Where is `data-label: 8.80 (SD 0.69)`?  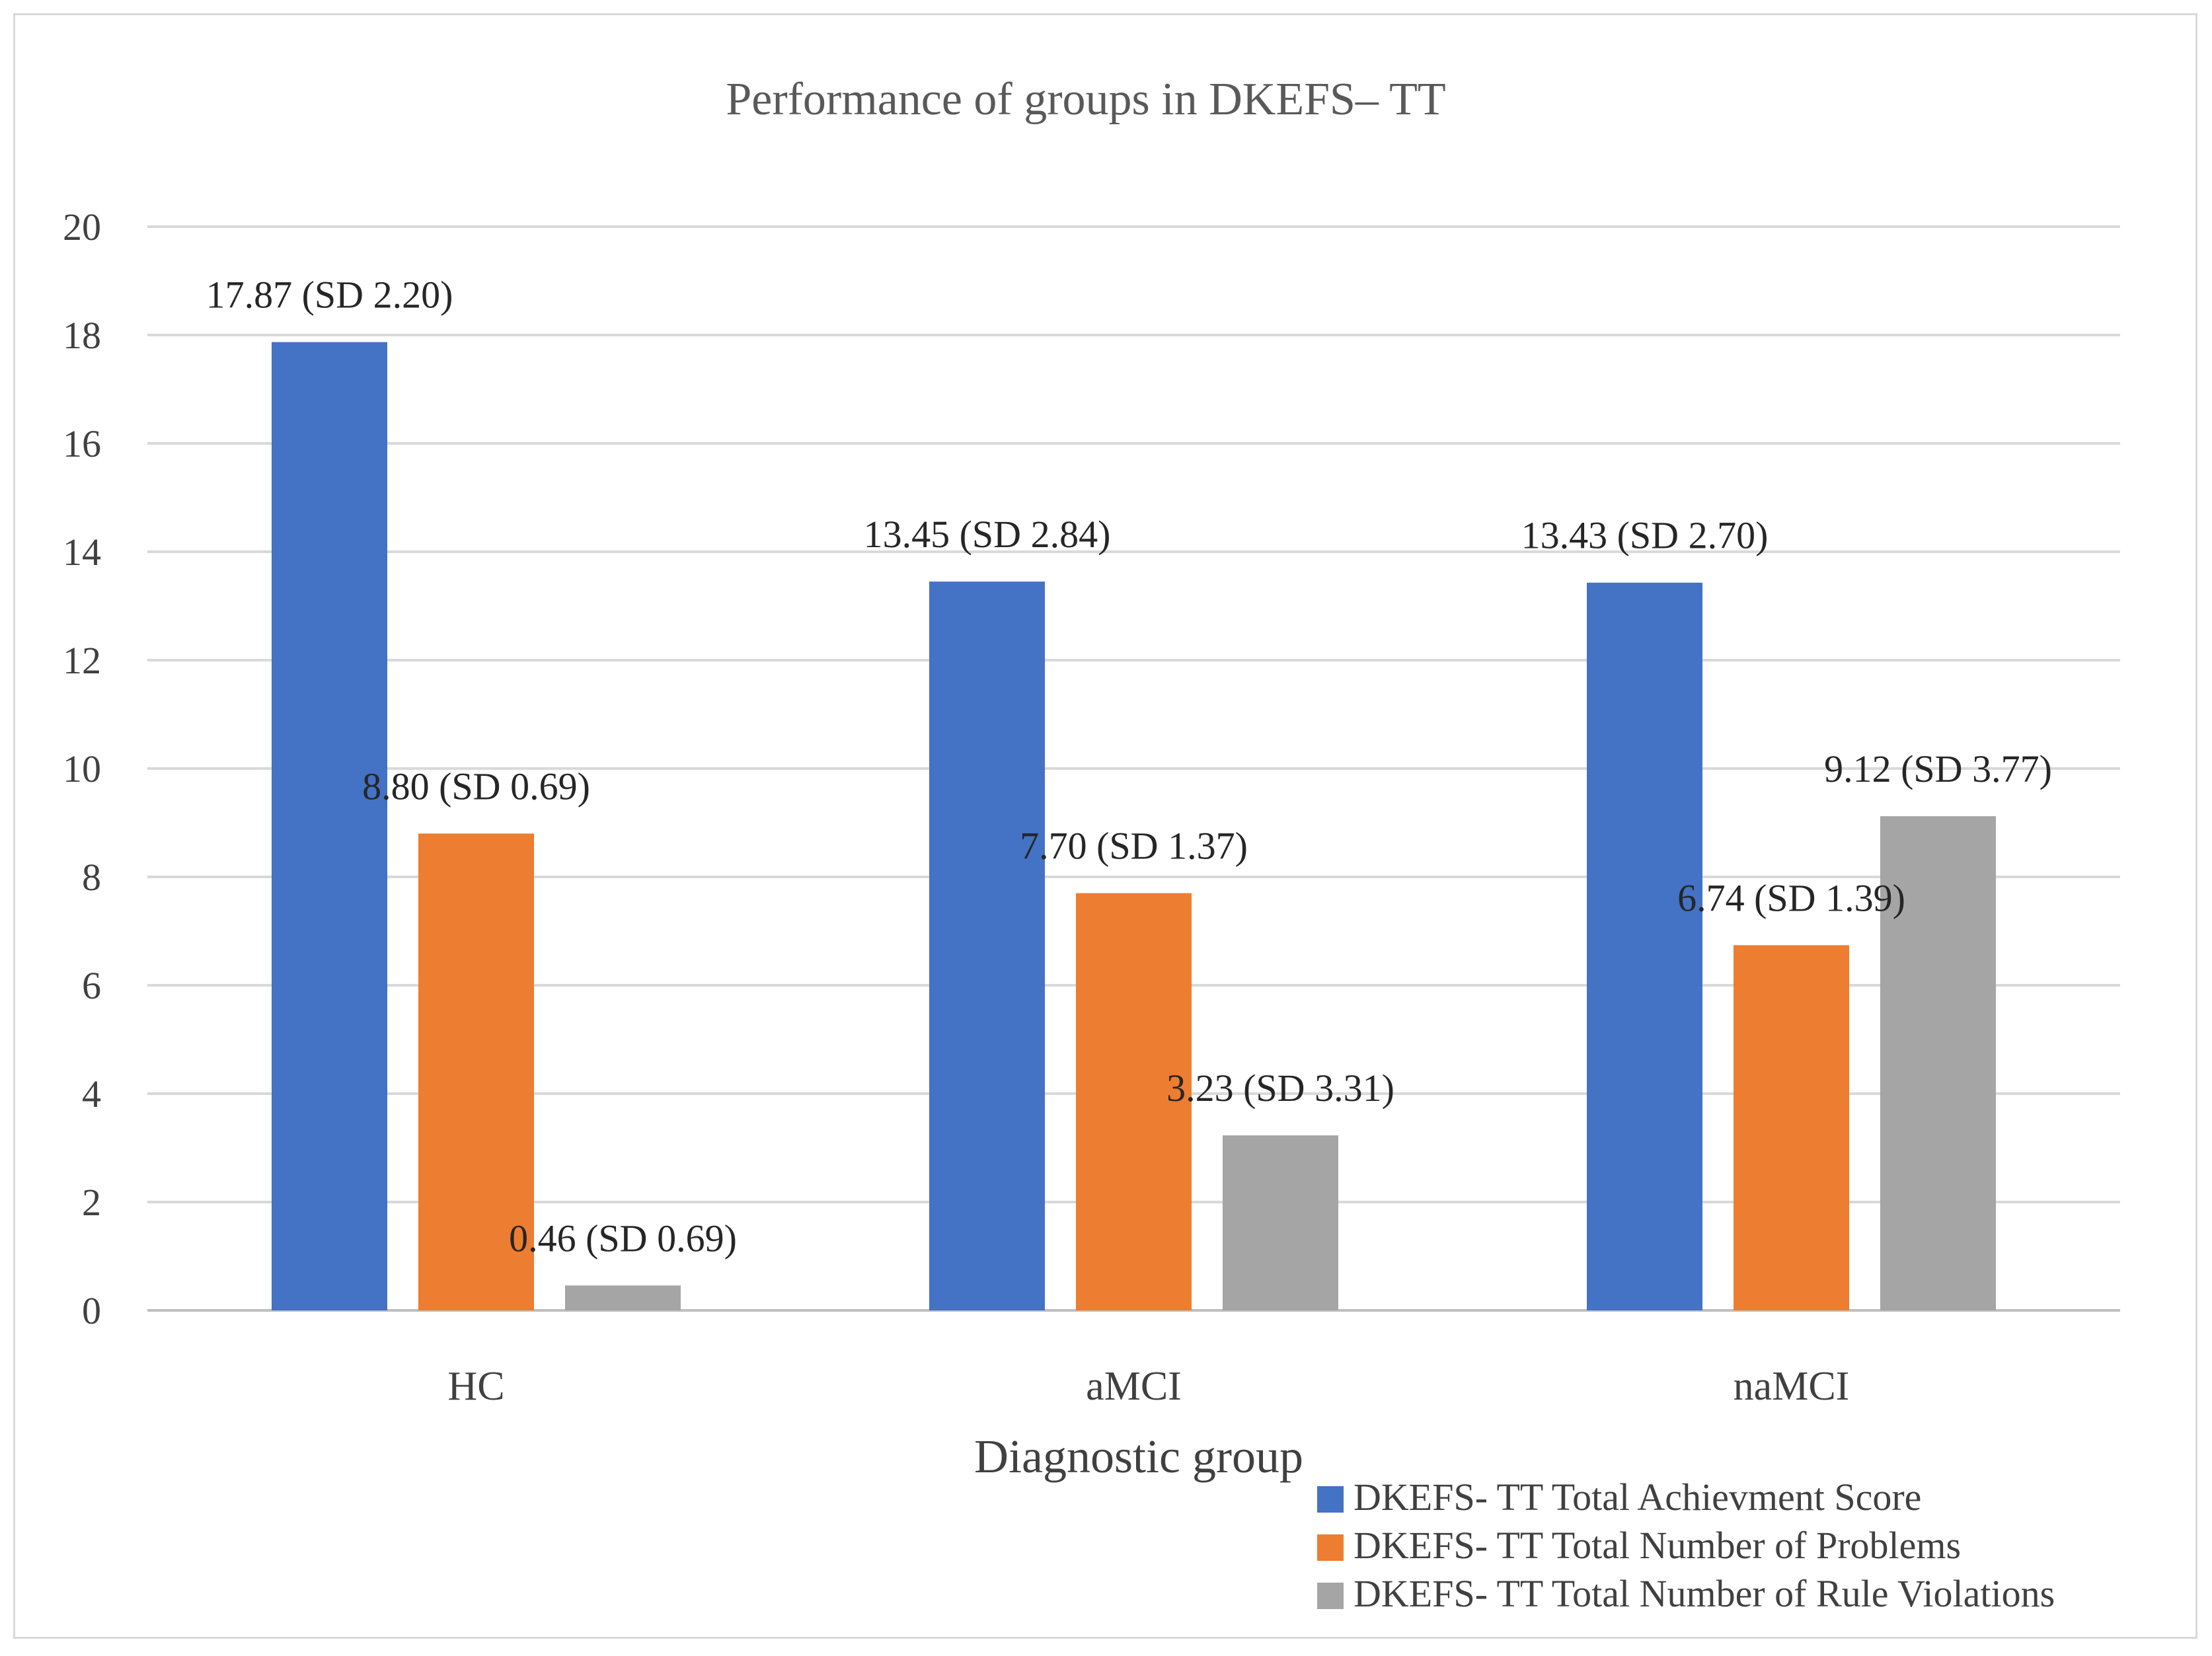
data-label: 8.80 (SD 0.69) is located at coordinates (476, 787).